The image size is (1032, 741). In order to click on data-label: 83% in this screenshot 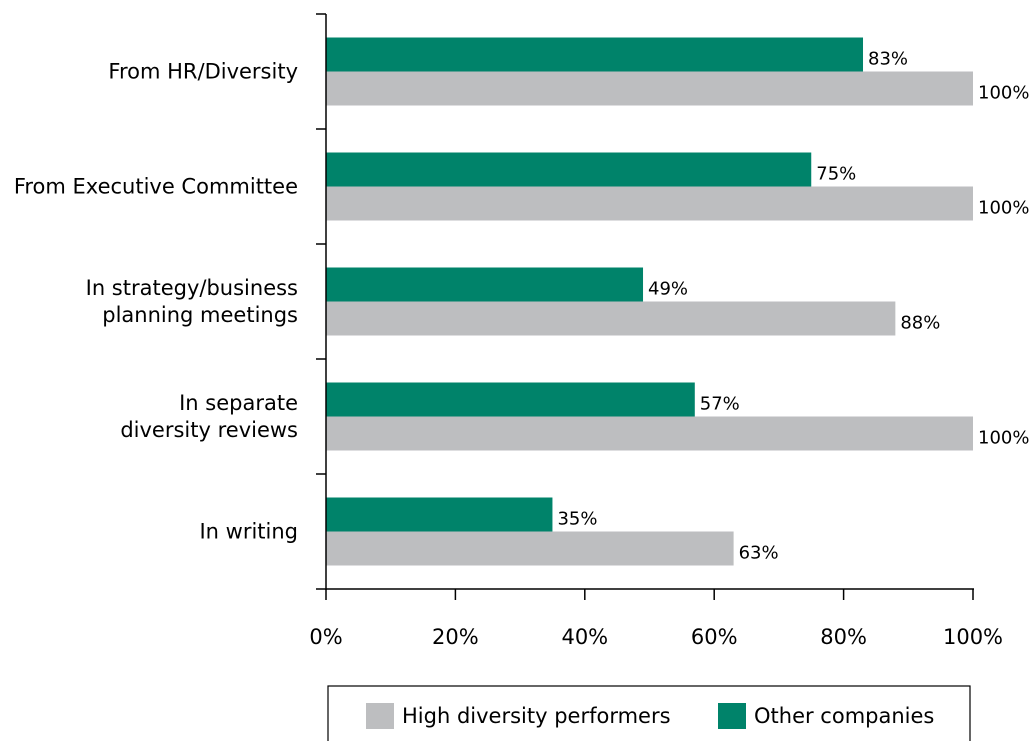, I will do `click(888, 59)`.